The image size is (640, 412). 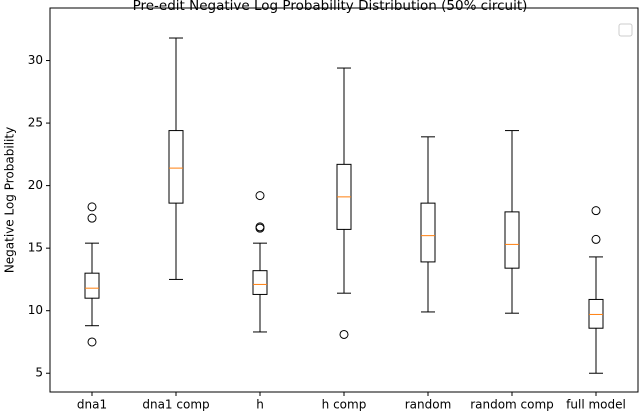 What do you see at coordinates (625, 30) in the screenshot?
I see `legend-box` at bounding box center [625, 30].